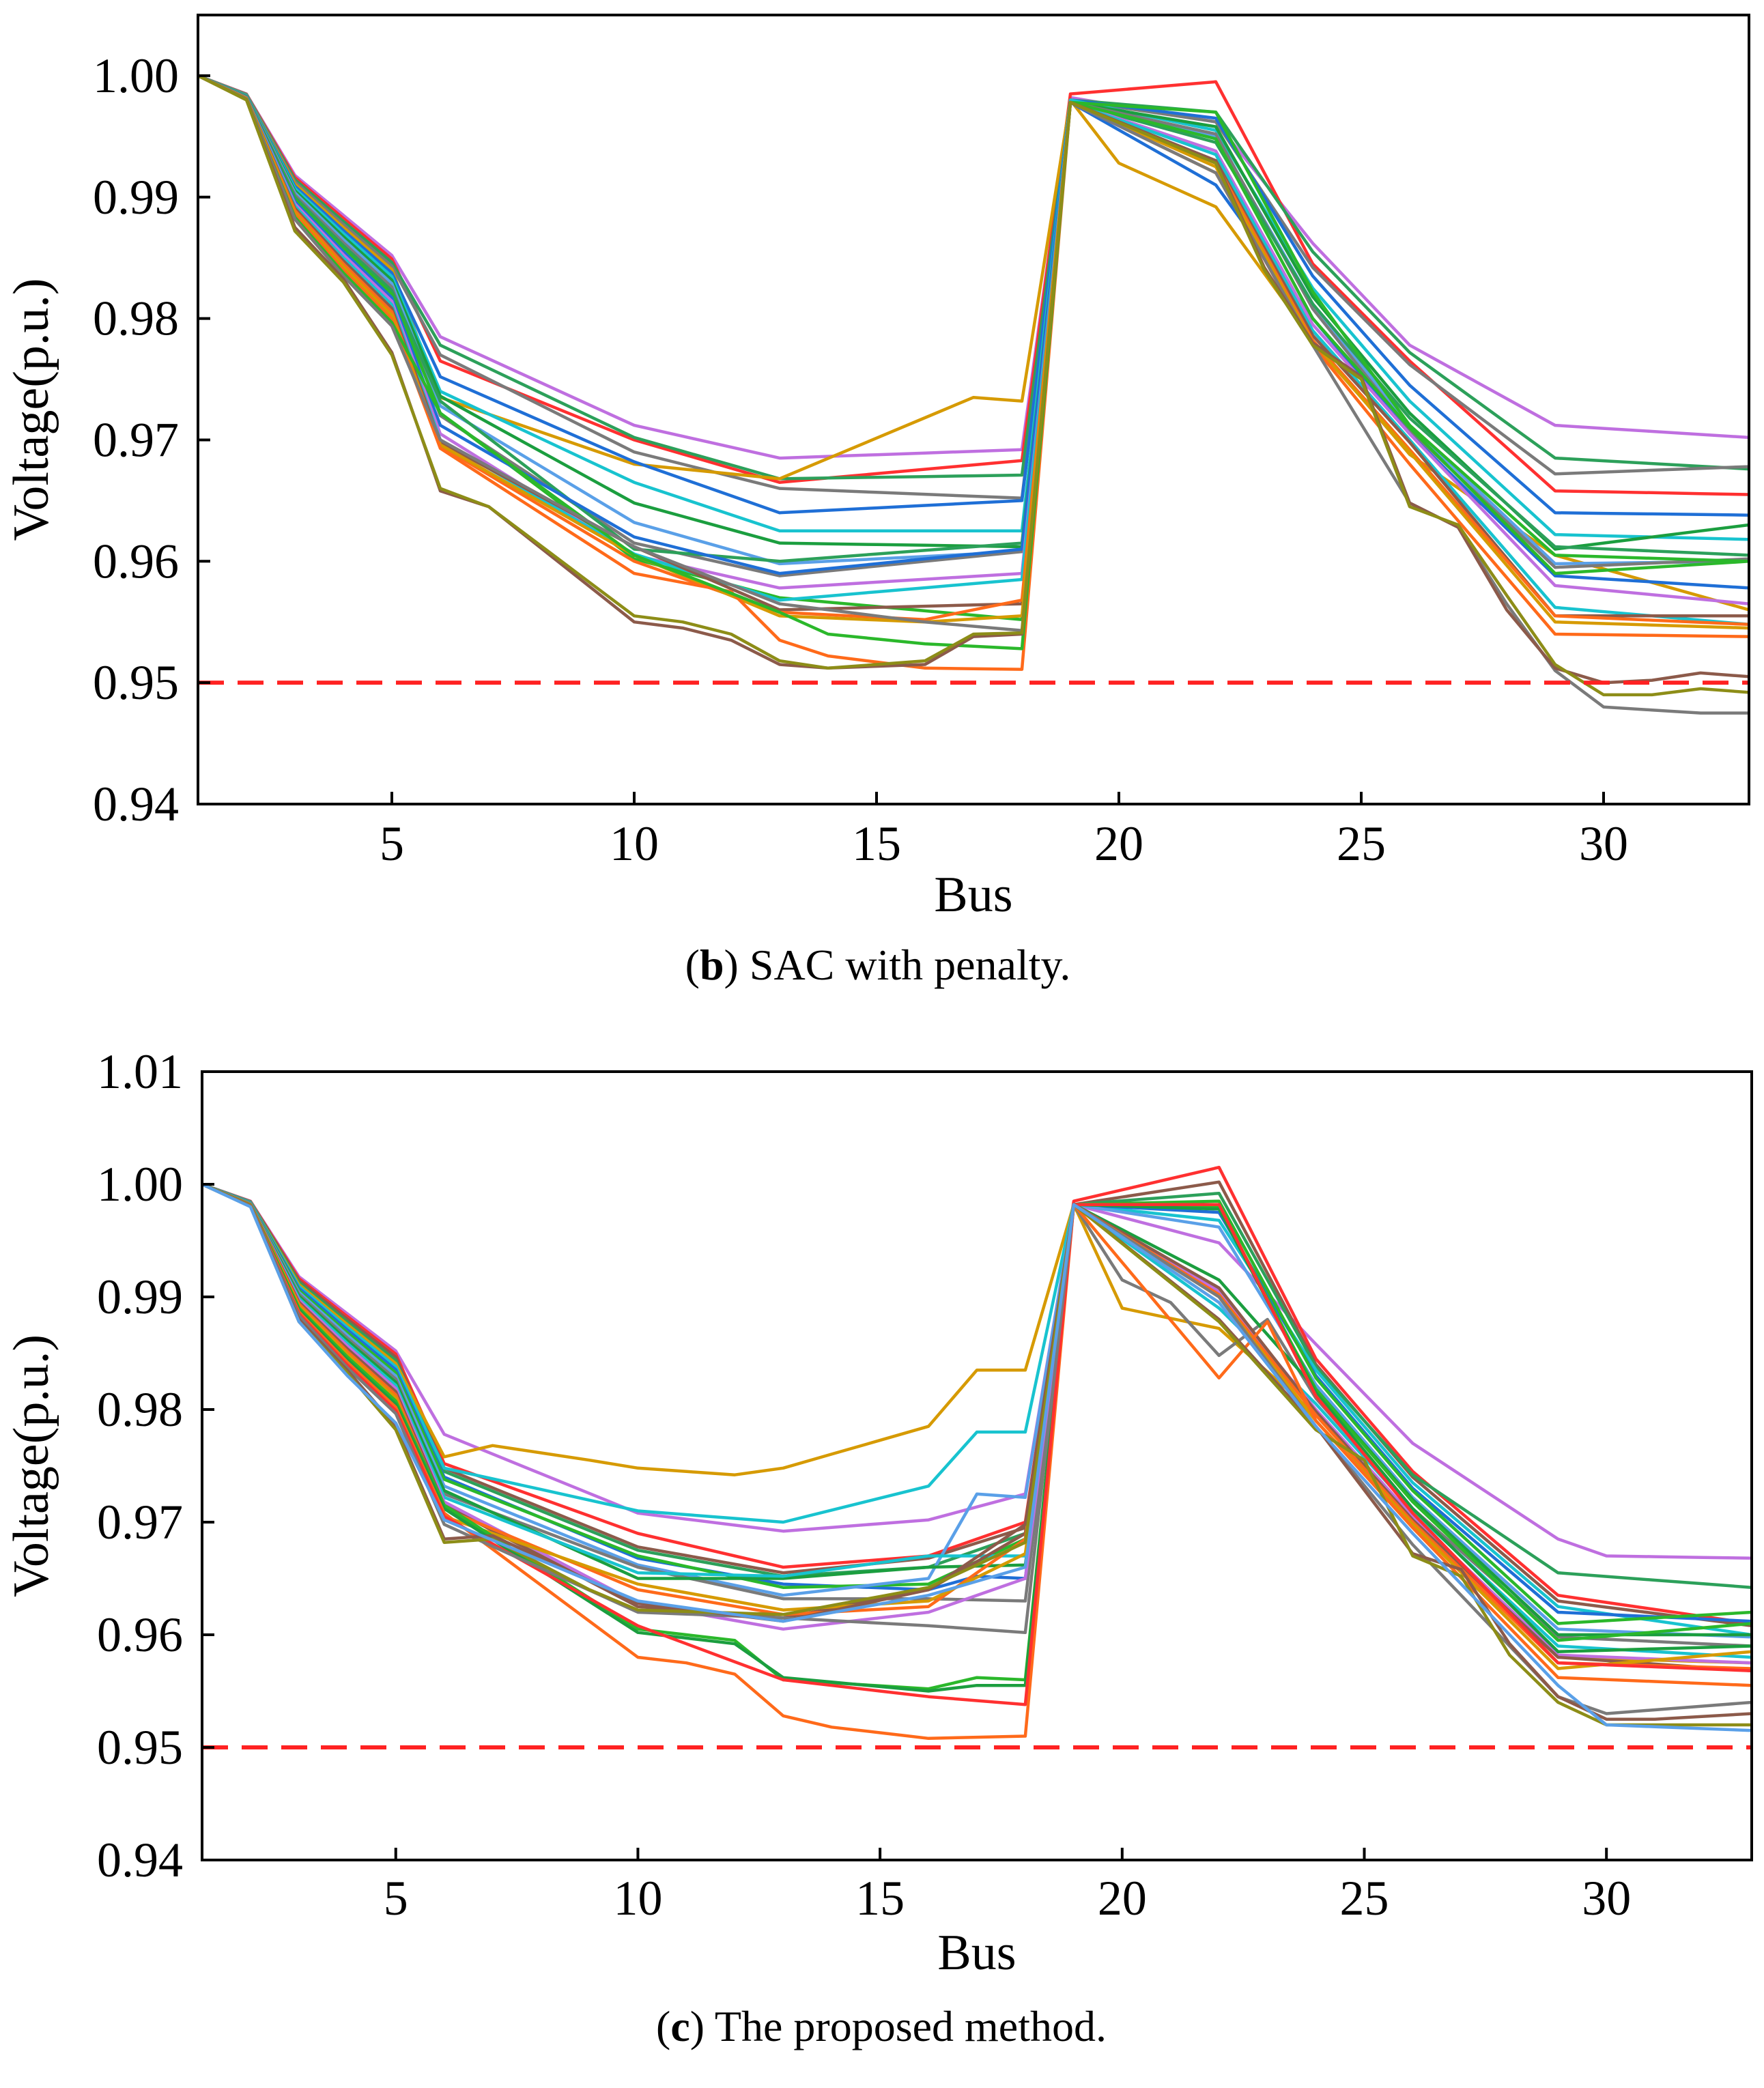  I want to click on y-tick-label: 1.01, so click(140, 1071).